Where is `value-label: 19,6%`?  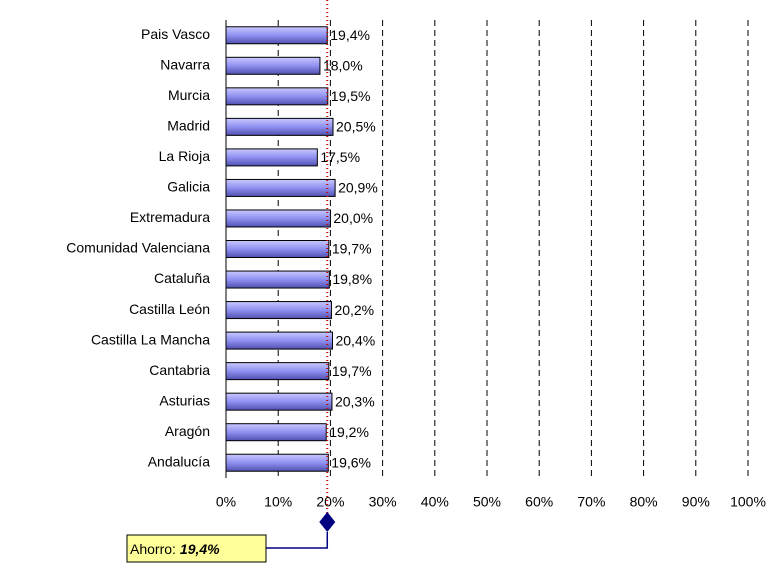 value-label: 19,6% is located at coordinates (351, 462).